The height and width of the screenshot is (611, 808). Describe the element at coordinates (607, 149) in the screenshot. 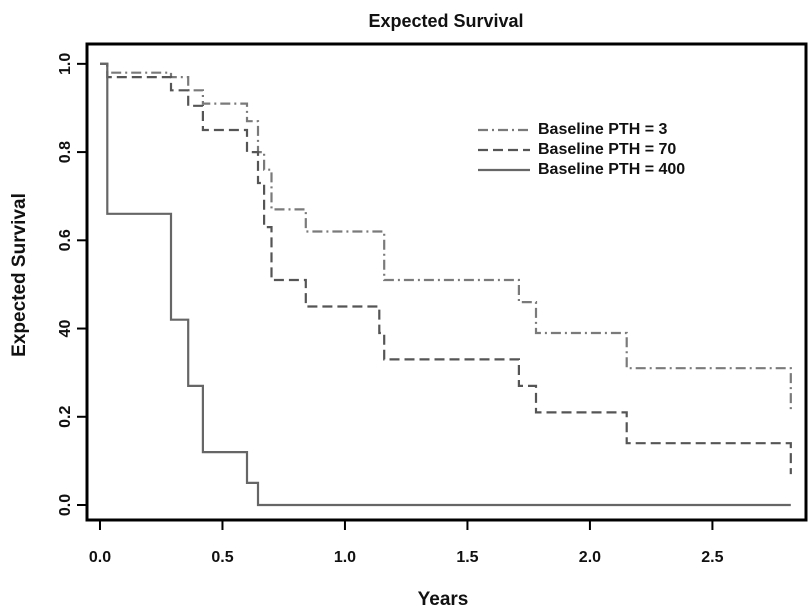

I see `legend-label: Baseline PTH = 70` at that location.